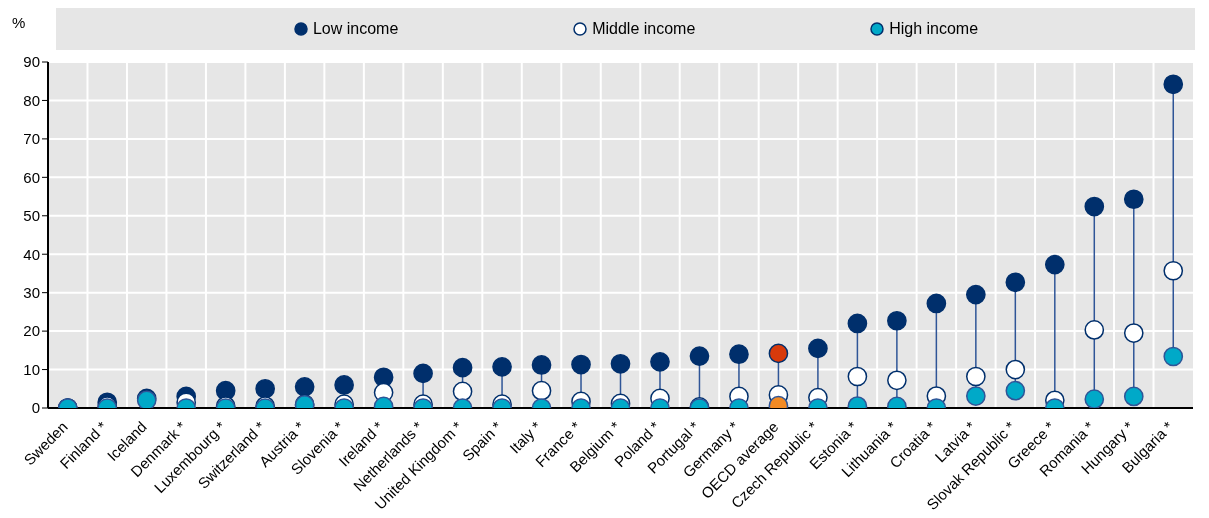 The image size is (1209, 518). I want to click on y-tick-label: 60, so click(31, 177).